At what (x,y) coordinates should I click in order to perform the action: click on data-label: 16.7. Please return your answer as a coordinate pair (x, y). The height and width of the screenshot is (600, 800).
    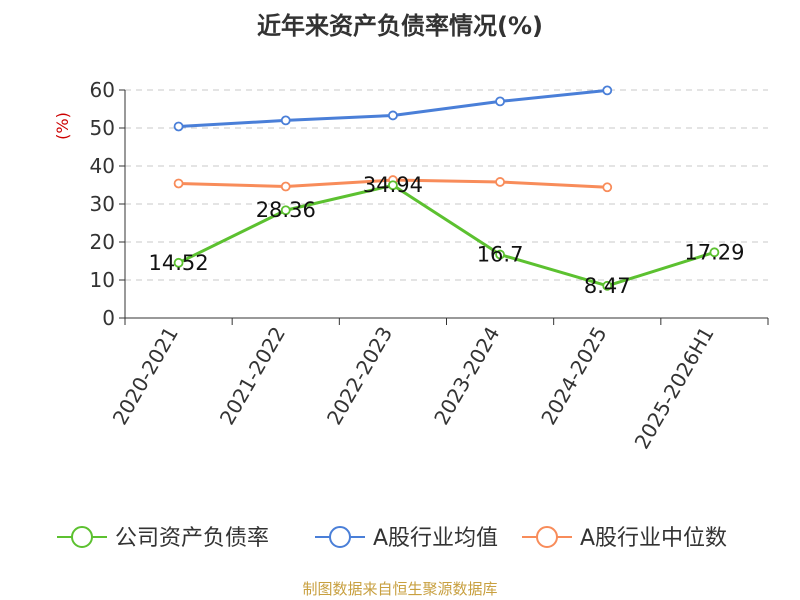
    Looking at the image, I should click on (500, 255).